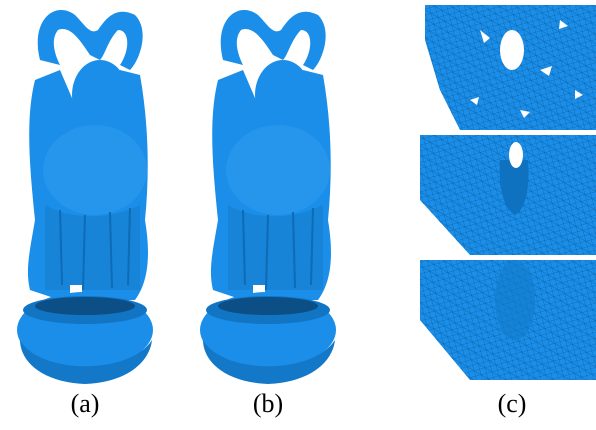  I want to click on caption: (a), so click(85, 403).